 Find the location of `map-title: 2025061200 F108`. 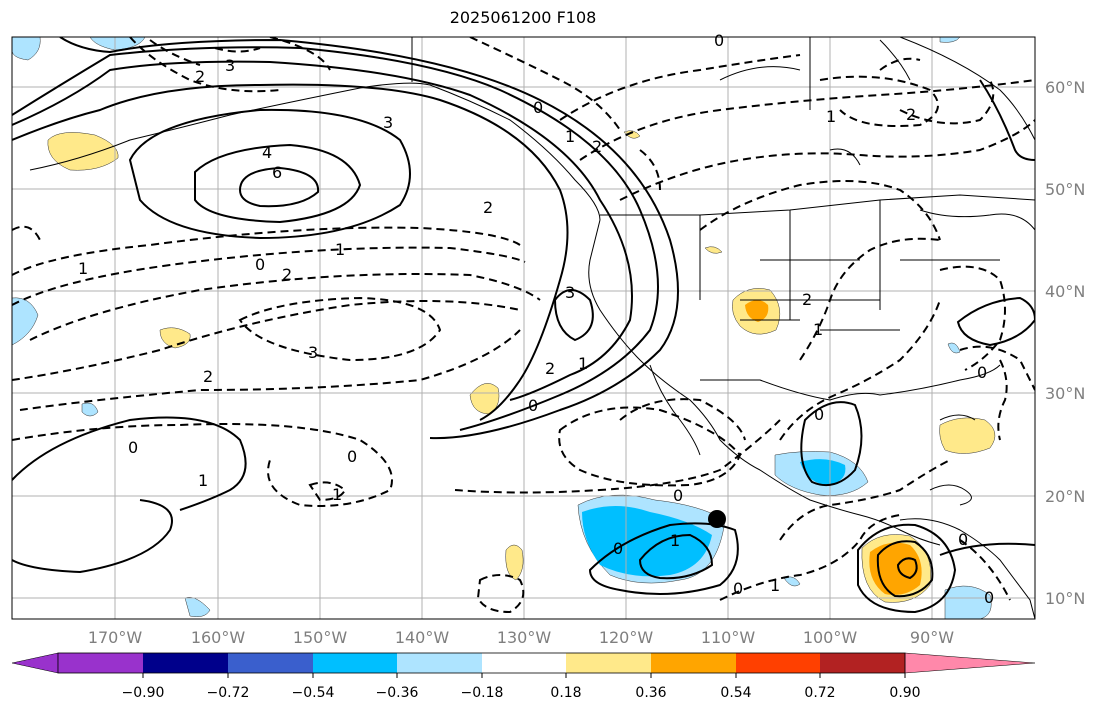

map-title: 2025061200 F108 is located at coordinates (523, 17).